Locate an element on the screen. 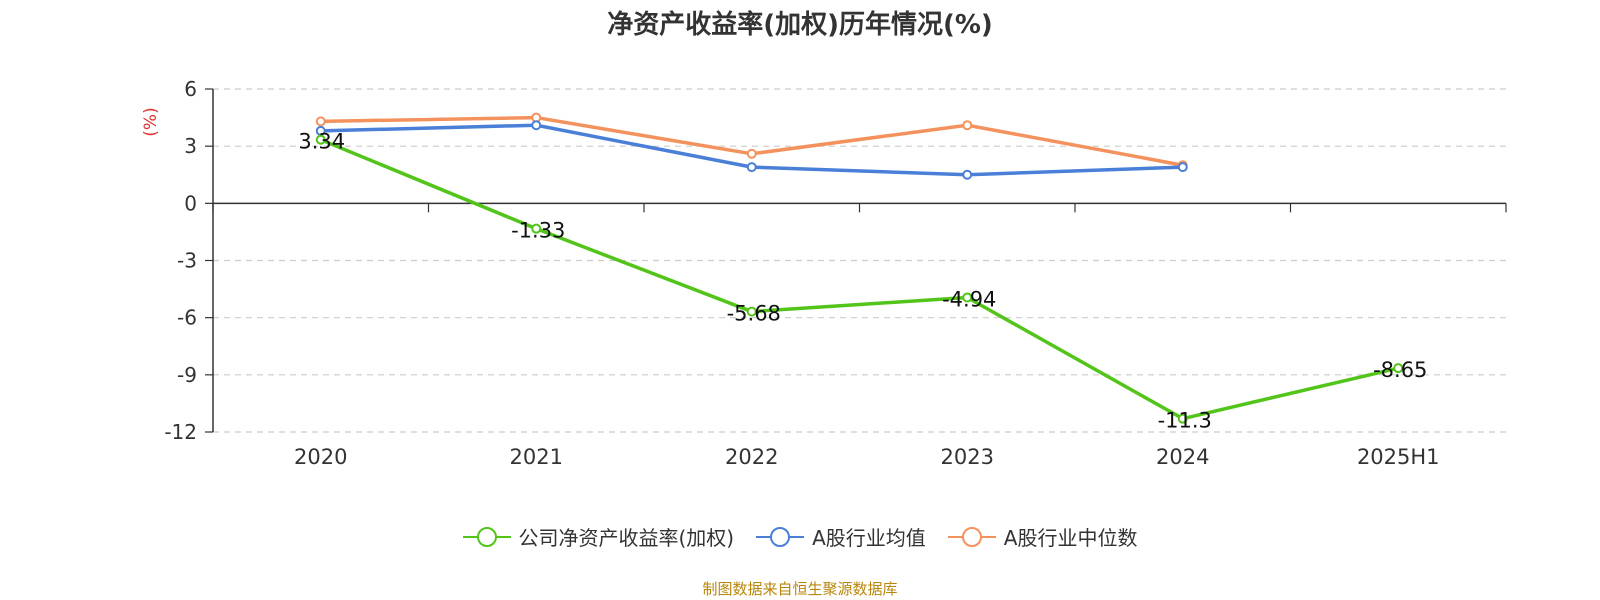  chart-title: 净资产收益率(加权)历年情况(%) is located at coordinates (800, 25).